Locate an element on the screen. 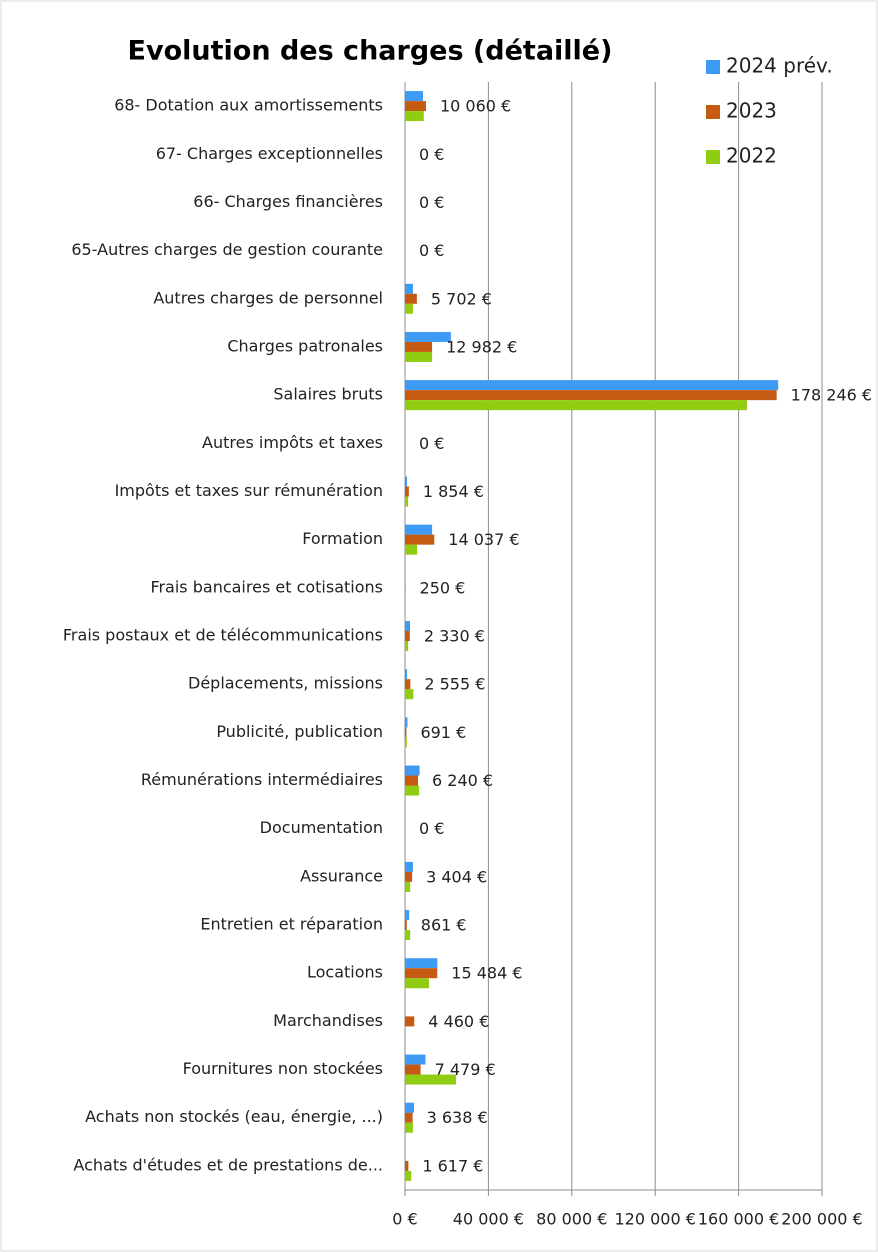 Image resolution: width=878 pixels, height=1252 pixels. data-label: 14 037 € is located at coordinates (483, 539).